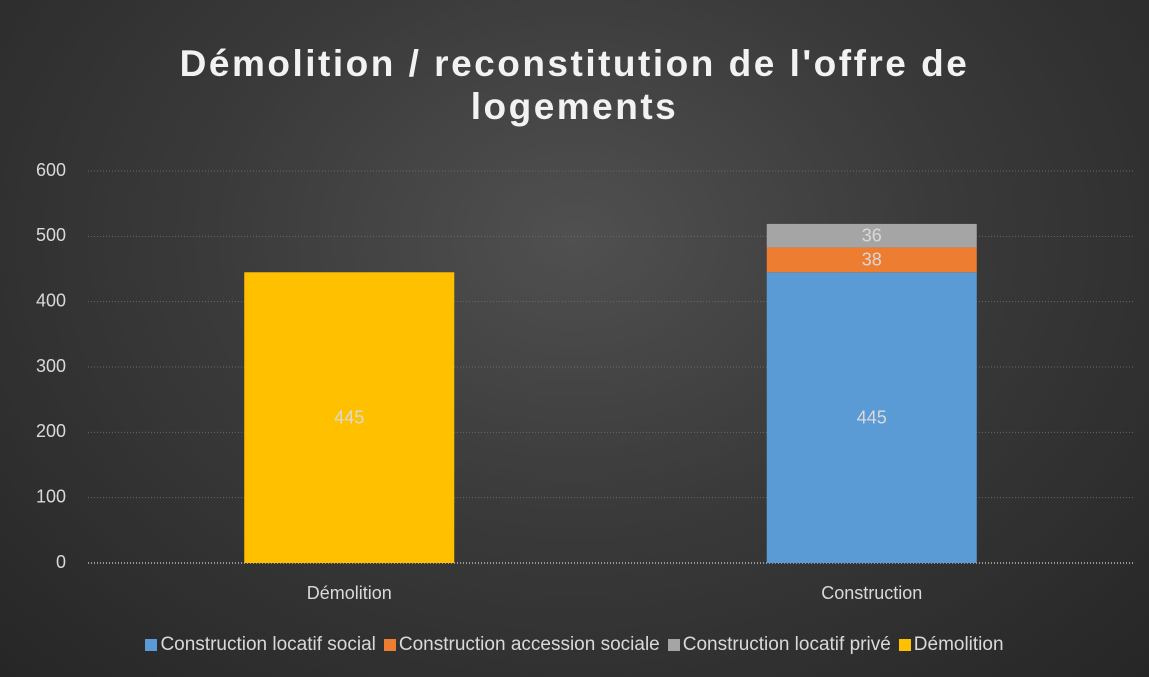 Image resolution: width=1149 pixels, height=677 pixels. I want to click on data-label: 38, so click(872, 260).